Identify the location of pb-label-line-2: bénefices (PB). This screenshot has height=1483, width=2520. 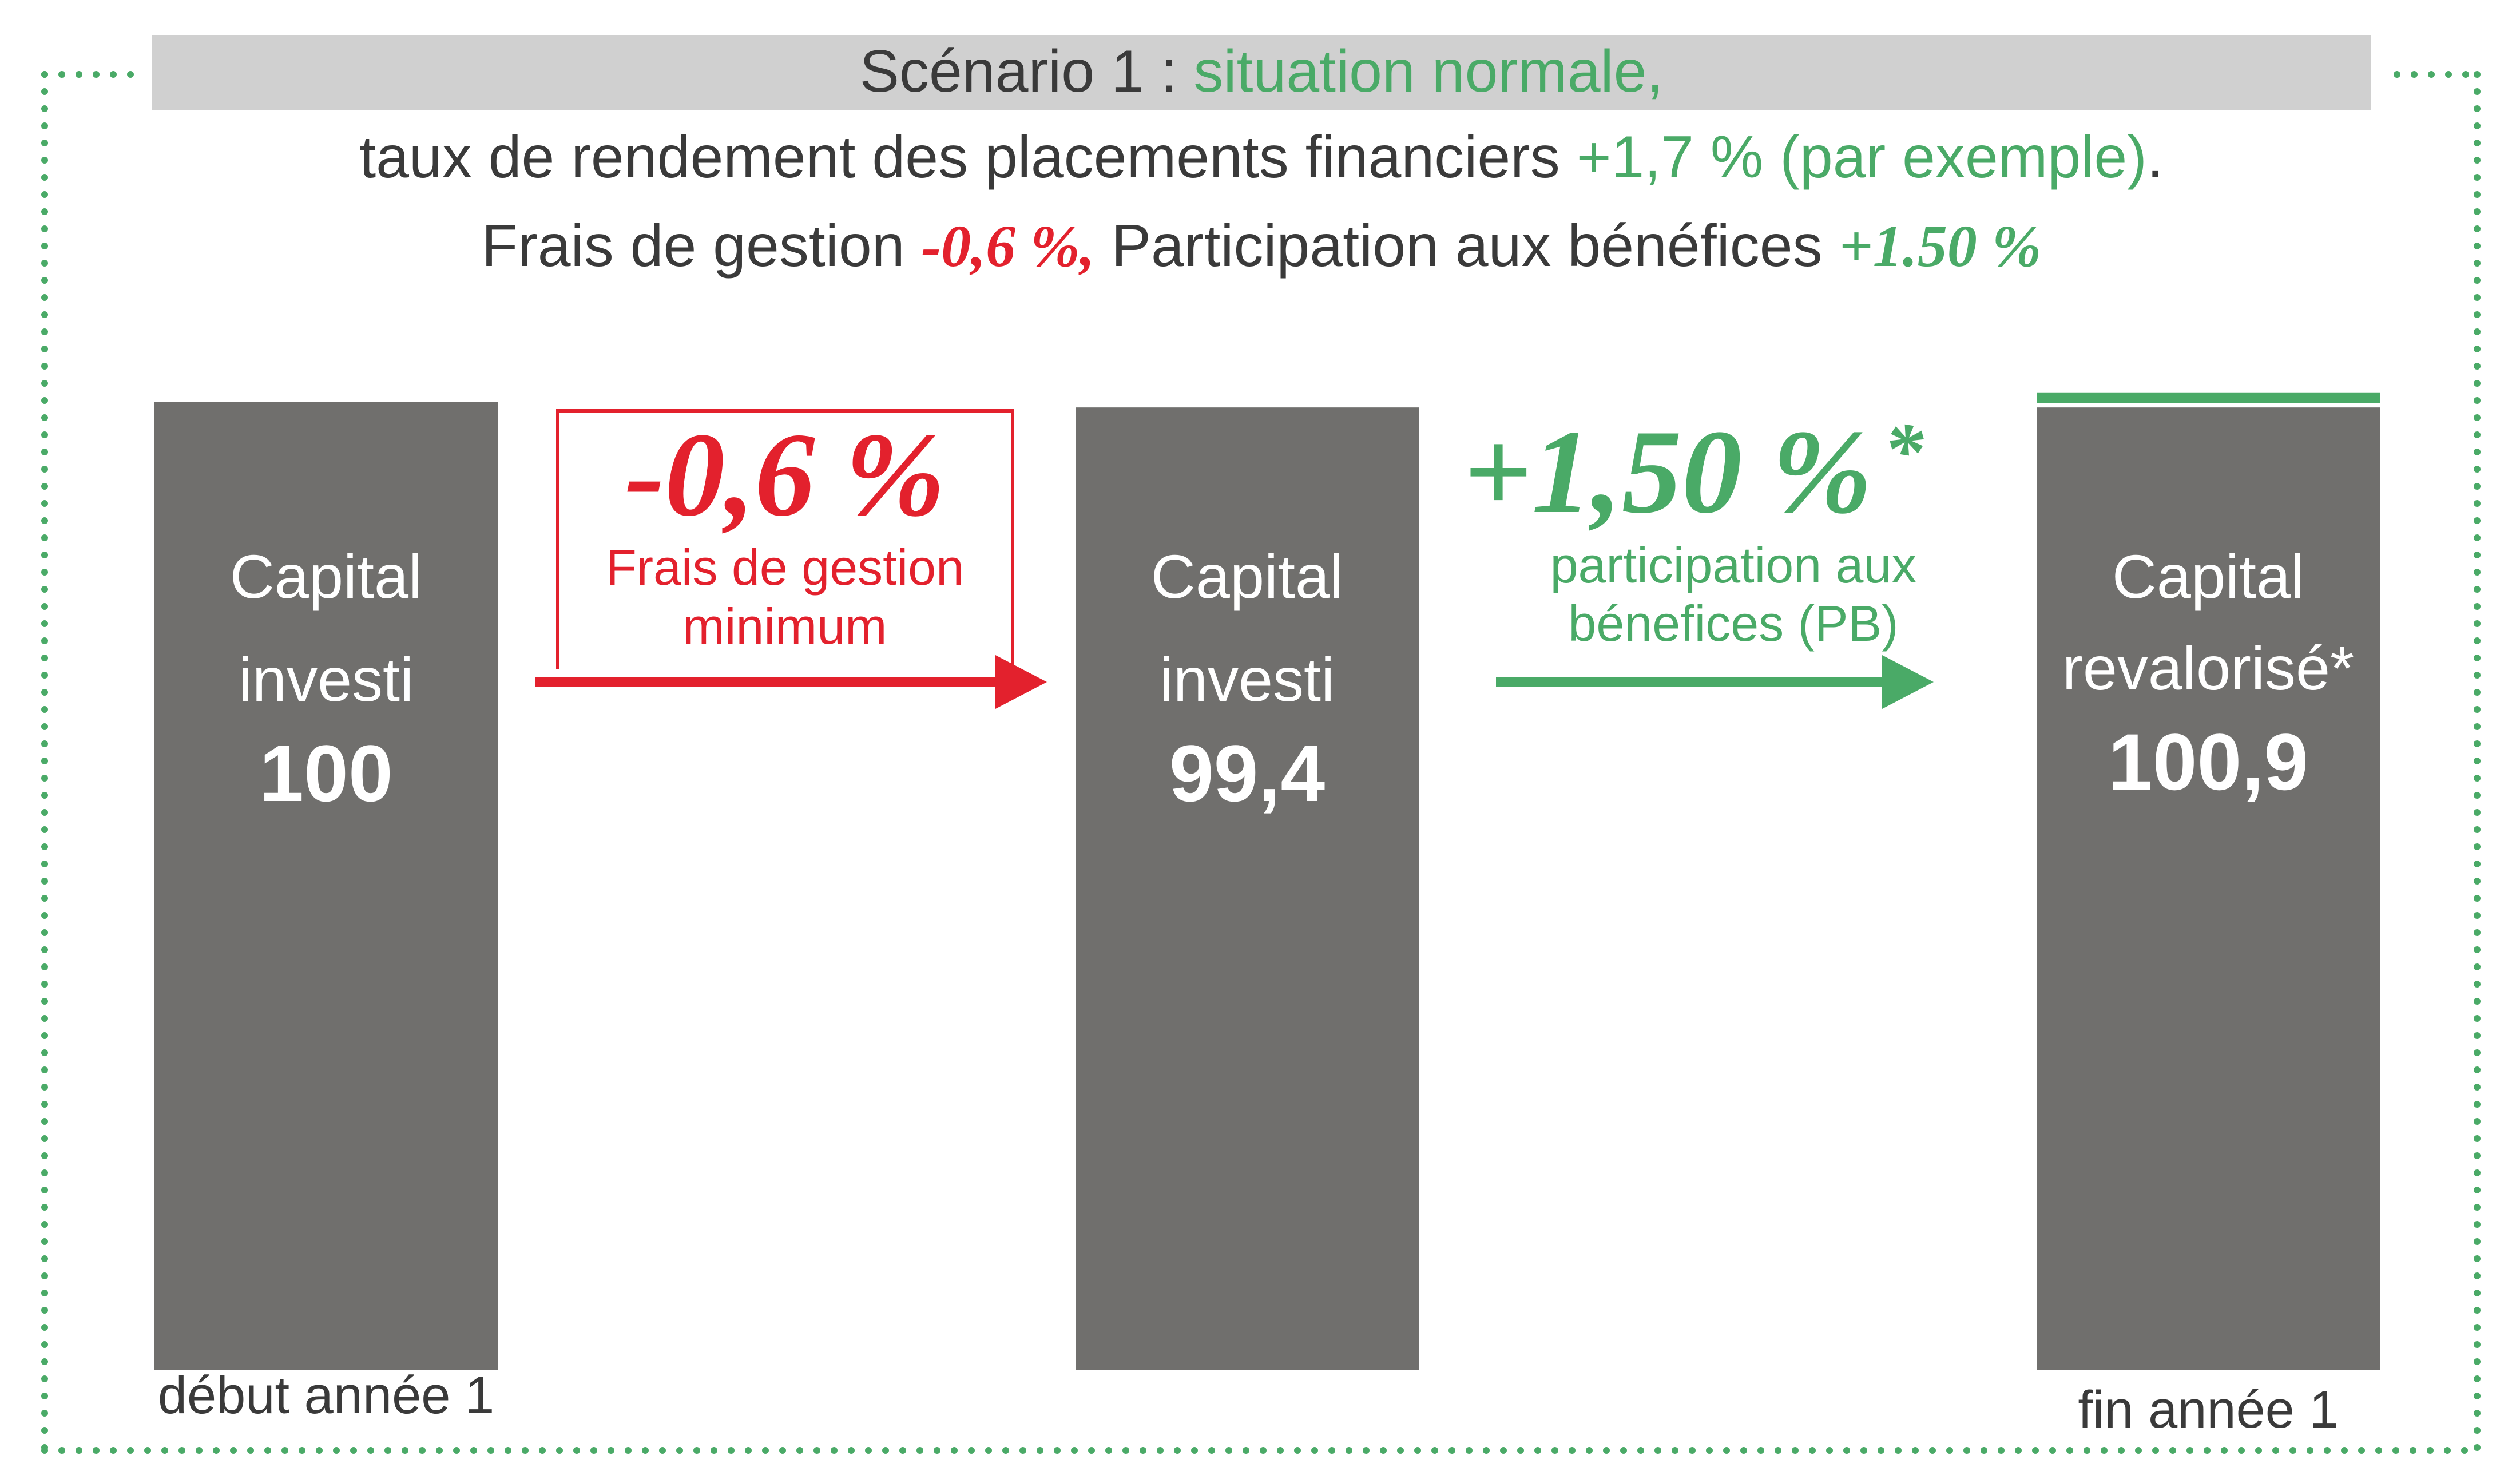
(1733, 623).